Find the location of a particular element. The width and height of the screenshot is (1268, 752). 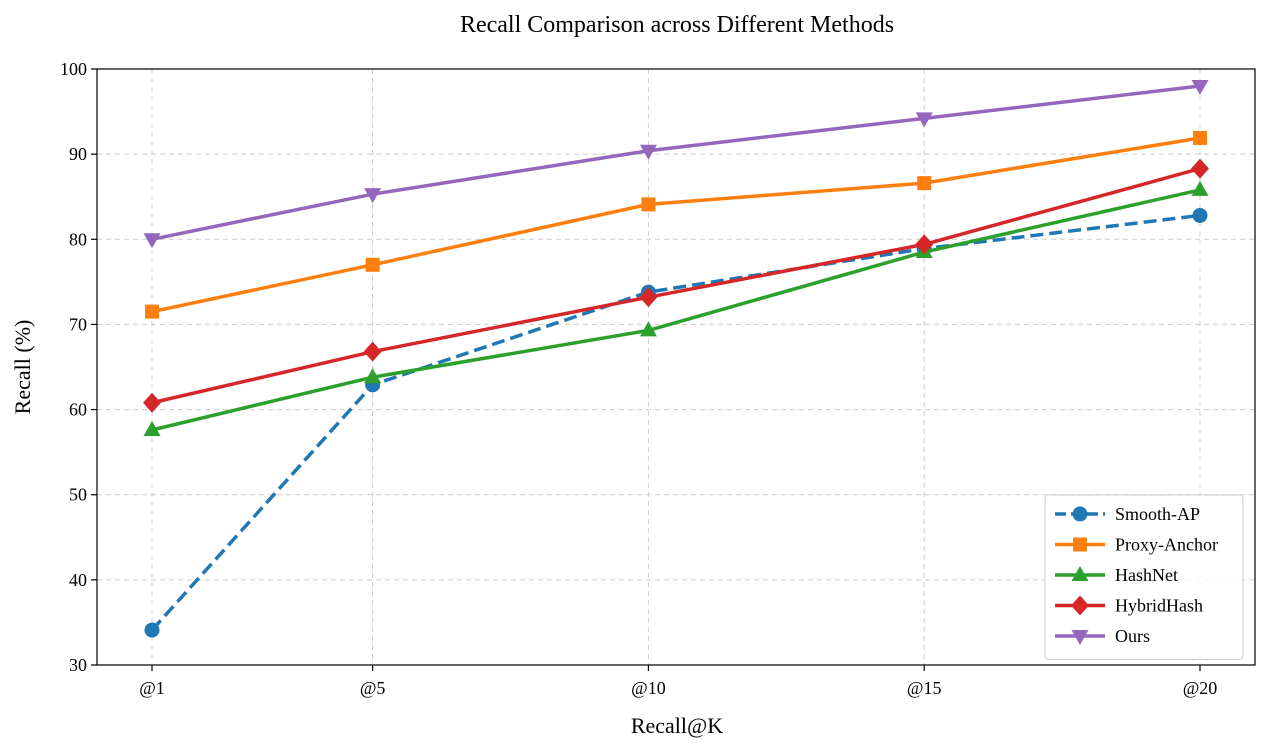

legend-item-smooth-ap: Smooth-AP is located at coordinates (1127, 514).